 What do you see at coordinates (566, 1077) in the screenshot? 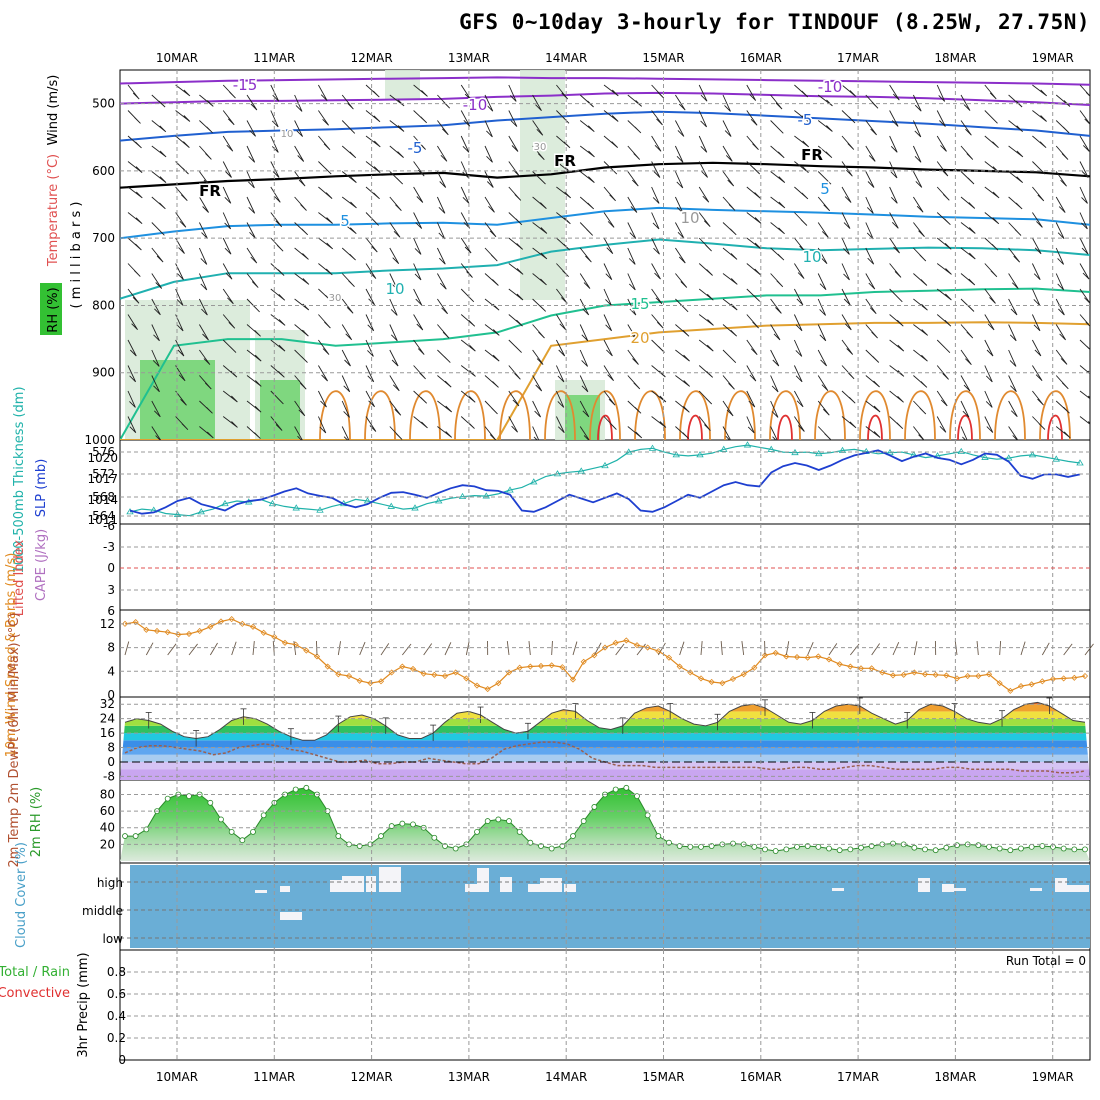
I see `date-label-bottom: 14MAR` at bounding box center [566, 1077].